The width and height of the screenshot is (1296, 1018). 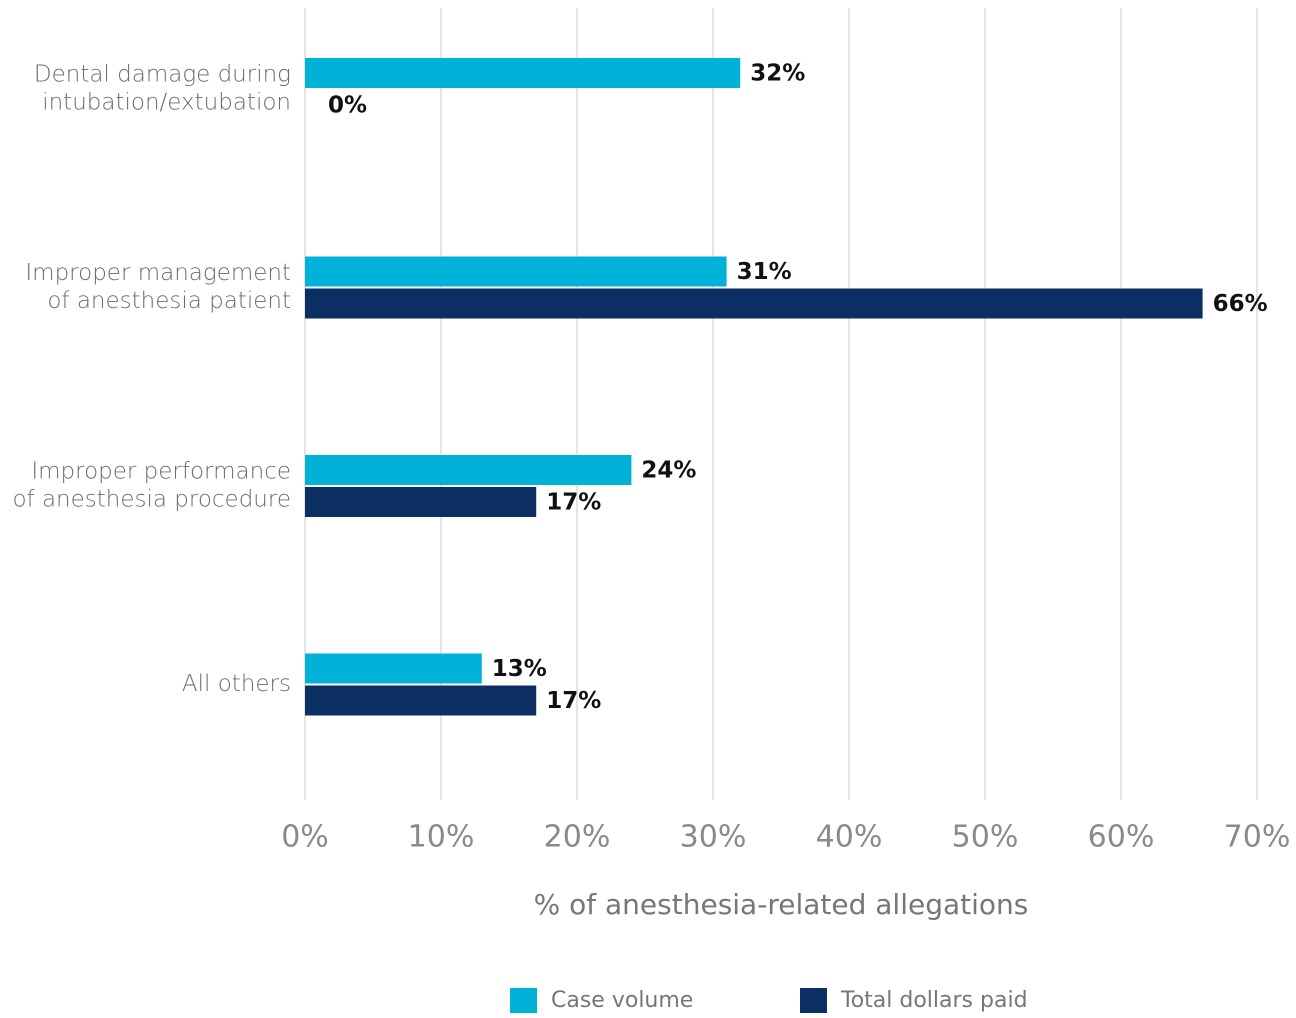 I want to click on category-label: Dental damage during, so click(x=162, y=75).